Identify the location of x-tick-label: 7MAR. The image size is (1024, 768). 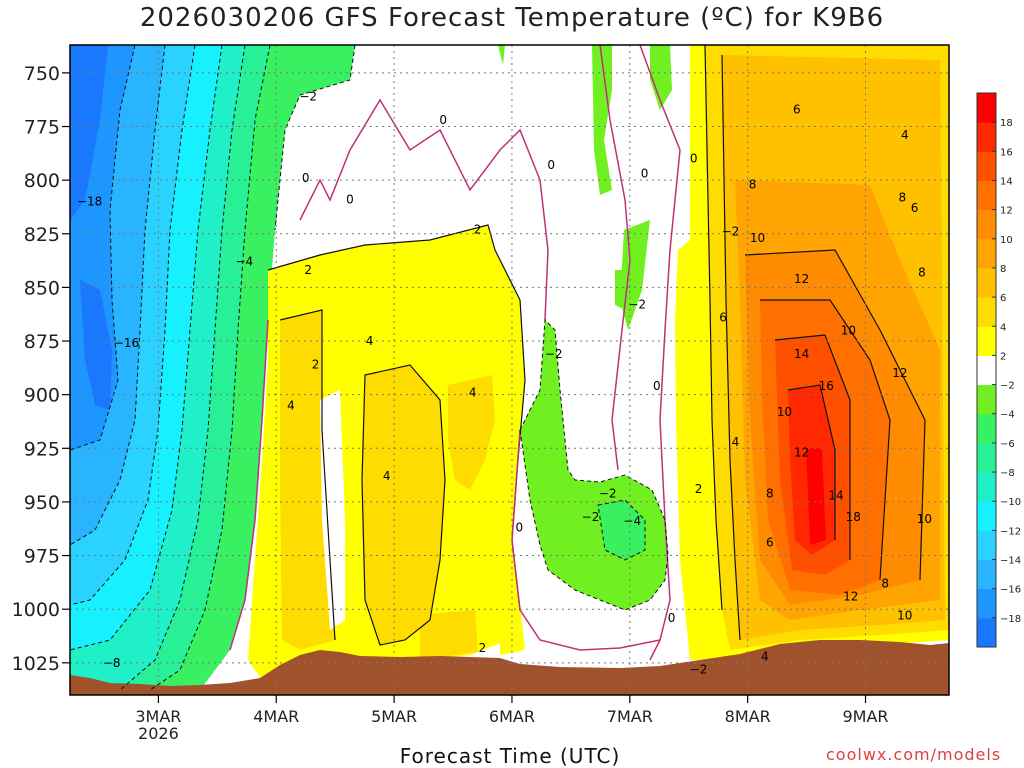
(630, 716).